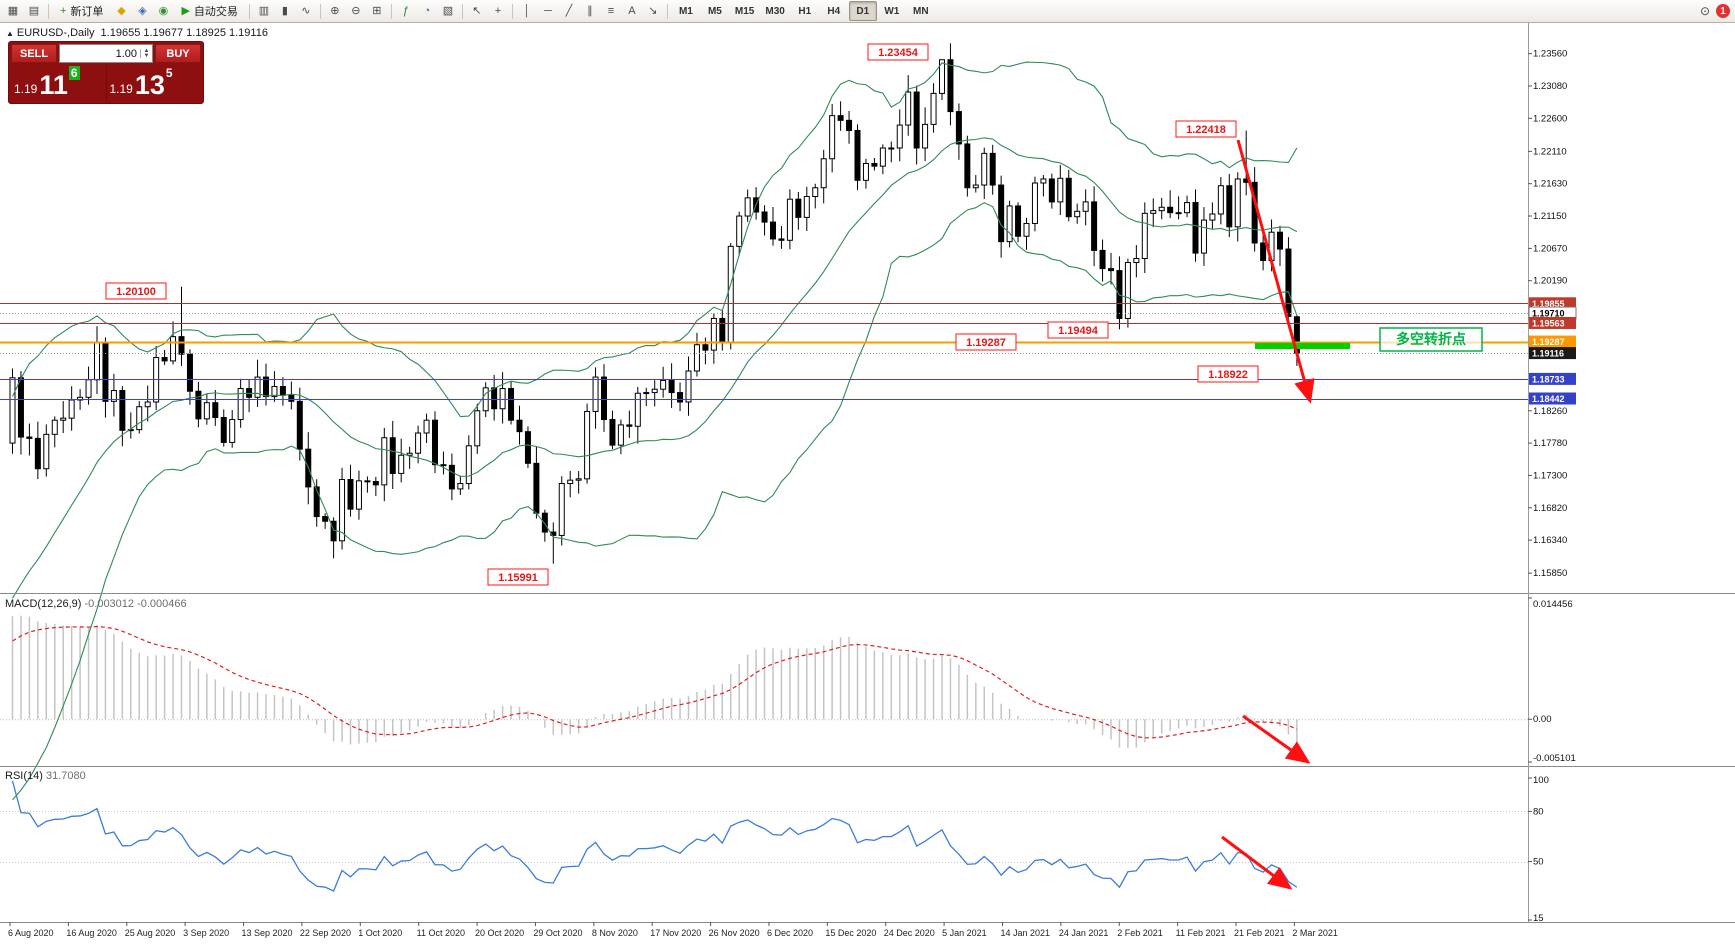  I want to click on new-order-button: + 新订单, so click(81, 11).